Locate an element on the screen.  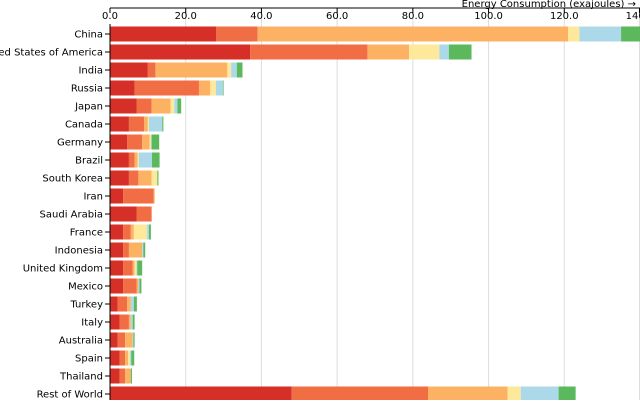
y-tick-label: Italy is located at coordinates (92, 323).